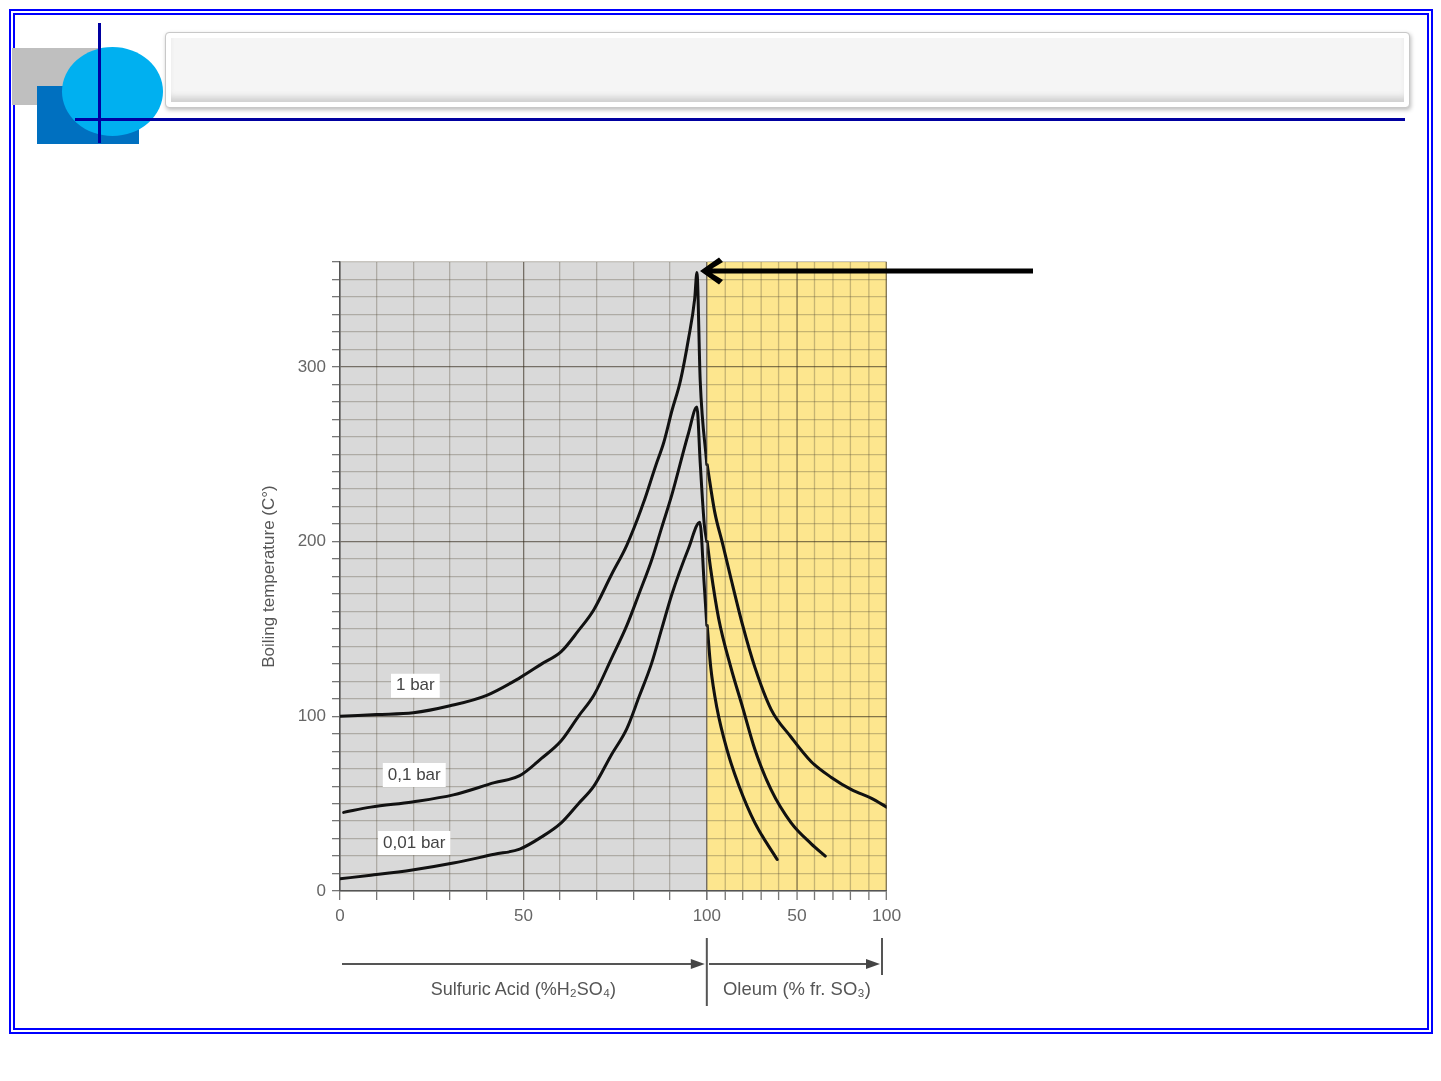 Image resolution: width=1441 pixels, height=1081 pixels. I want to click on y-tick-label: 200, so click(311, 541).